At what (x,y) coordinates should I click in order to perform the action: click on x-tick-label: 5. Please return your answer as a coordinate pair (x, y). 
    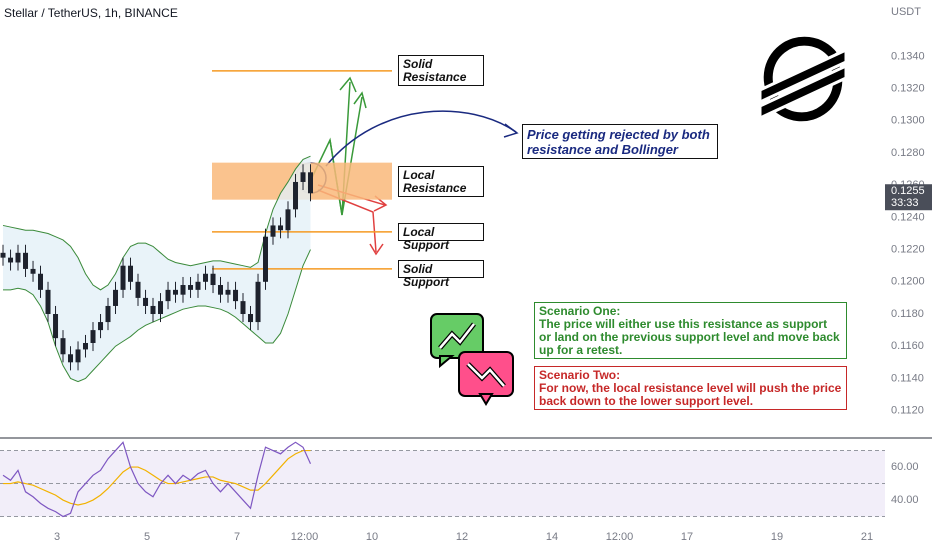
    Looking at the image, I should click on (147, 537).